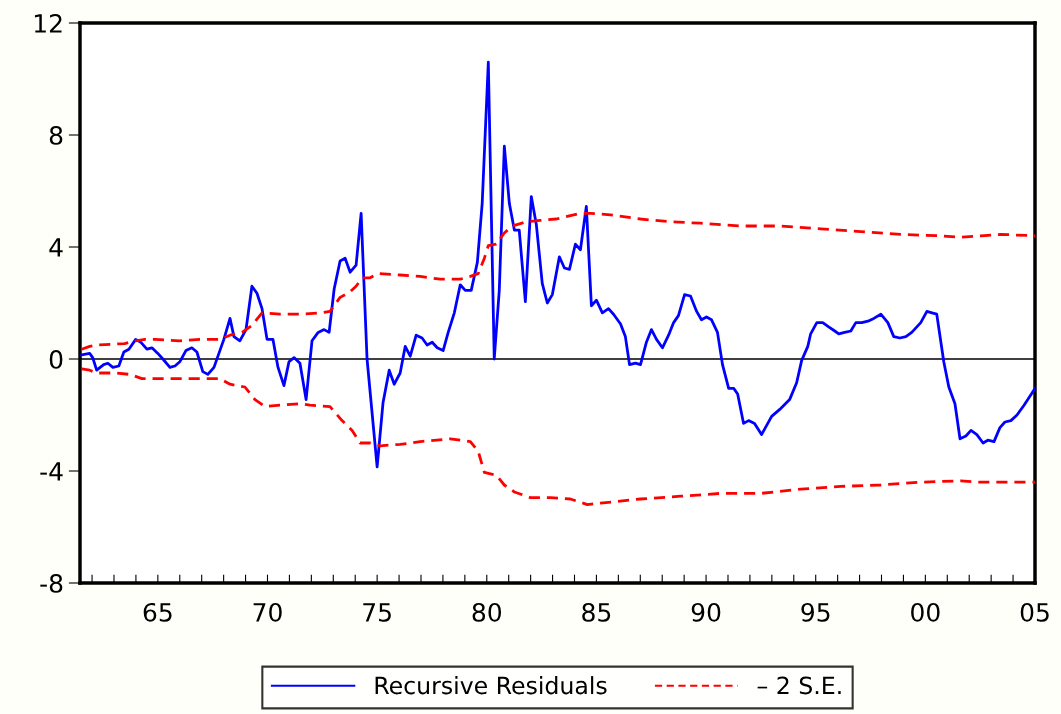  What do you see at coordinates (56, 135) in the screenshot?
I see `y-tick-label: 8` at bounding box center [56, 135].